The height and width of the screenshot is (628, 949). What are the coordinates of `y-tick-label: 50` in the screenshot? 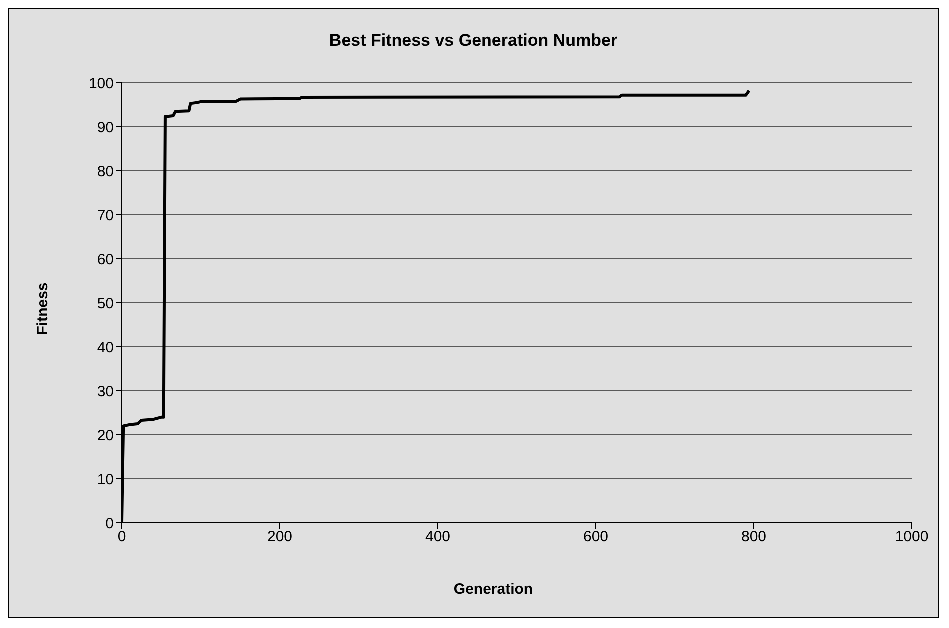 It's located at (105, 303).